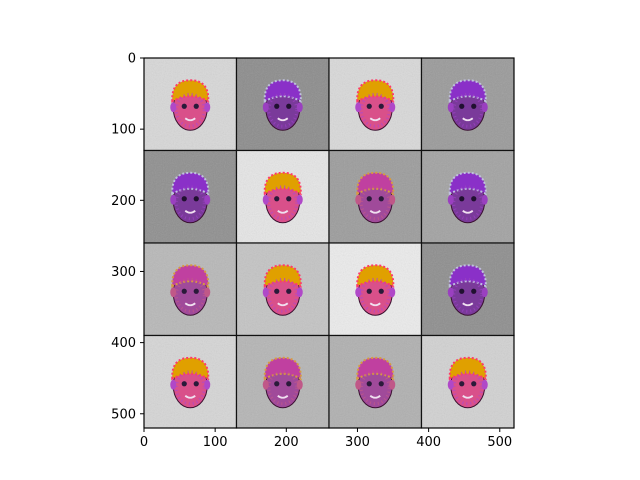  What do you see at coordinates (357, 442) in the screenshot?
I see `x-tick-label: 300` at bounding box center [357, 442].